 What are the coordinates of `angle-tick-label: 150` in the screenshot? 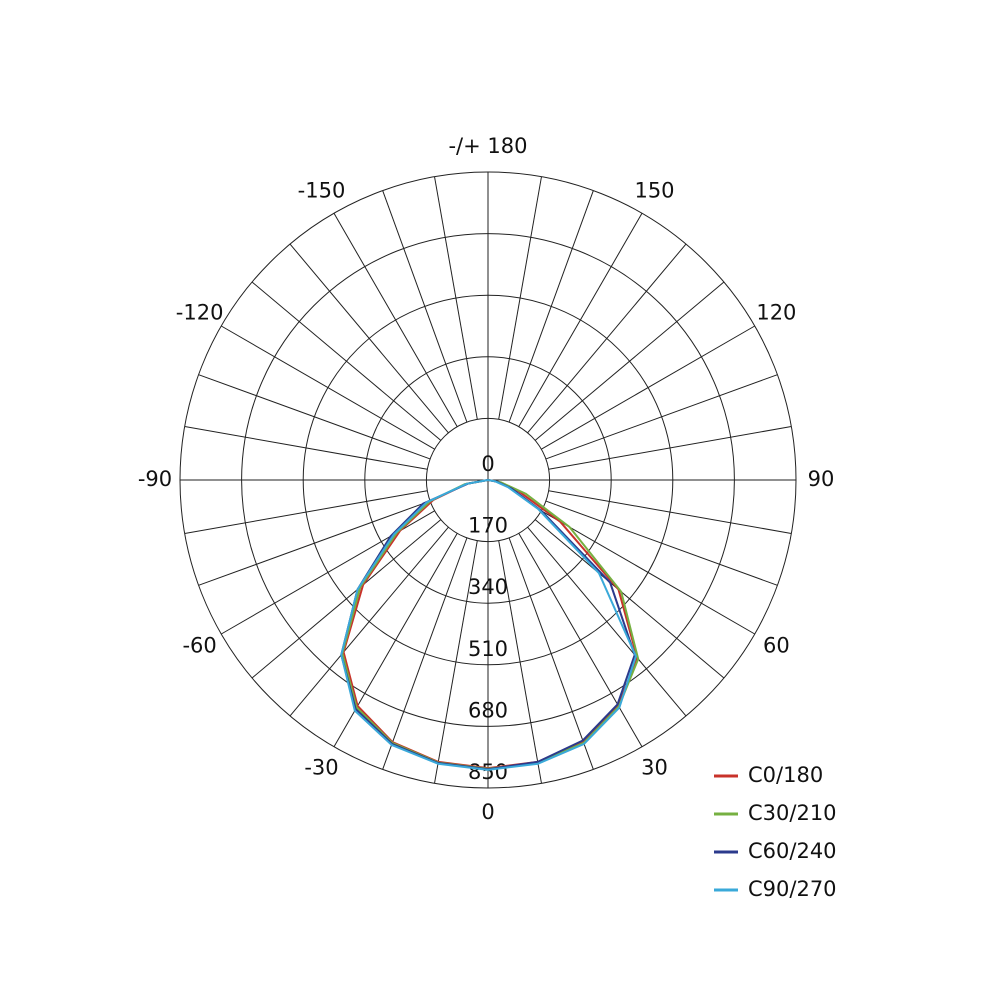 It's located at (654, 191).